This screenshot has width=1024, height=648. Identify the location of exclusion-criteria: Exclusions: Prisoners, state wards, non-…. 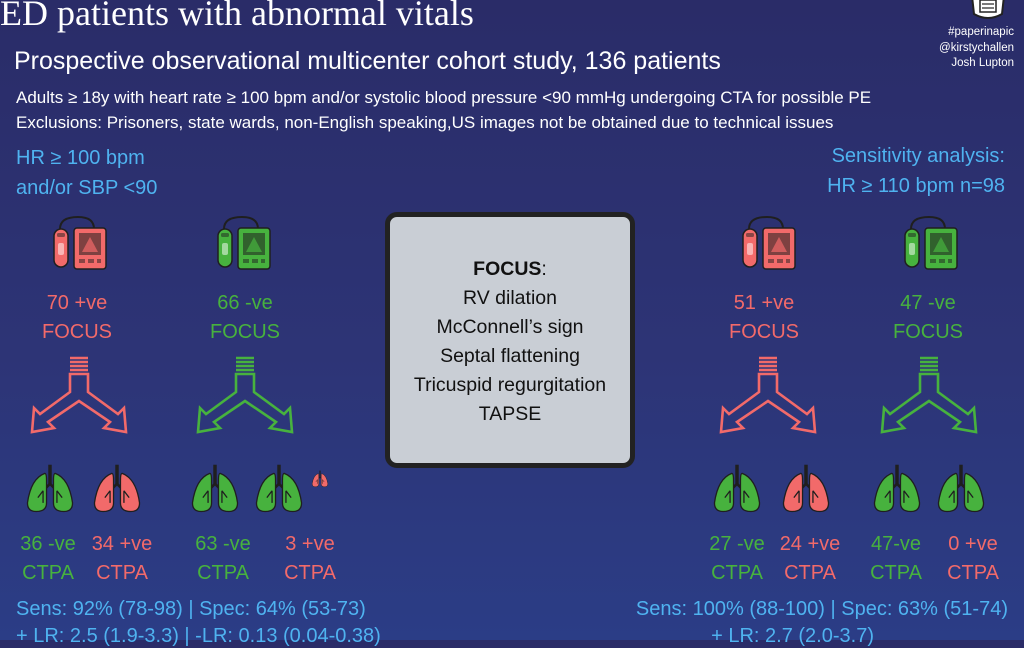
(425, 122).